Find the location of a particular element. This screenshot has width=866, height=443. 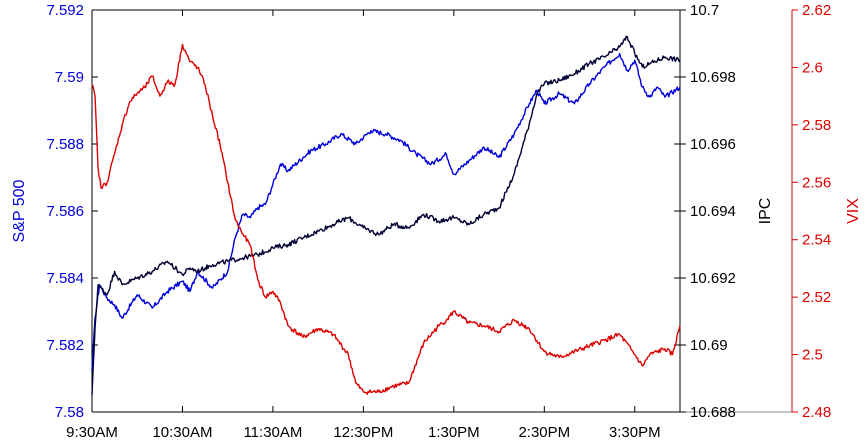

ipc-tick-label: 10.688 is located at coordinates (713, 412).